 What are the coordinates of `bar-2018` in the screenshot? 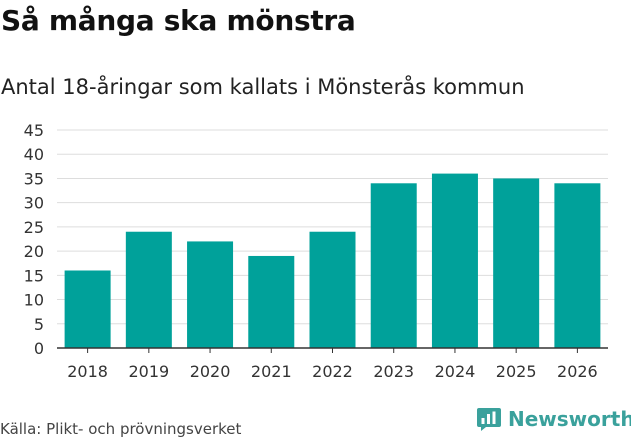 It's located at (87, 309).